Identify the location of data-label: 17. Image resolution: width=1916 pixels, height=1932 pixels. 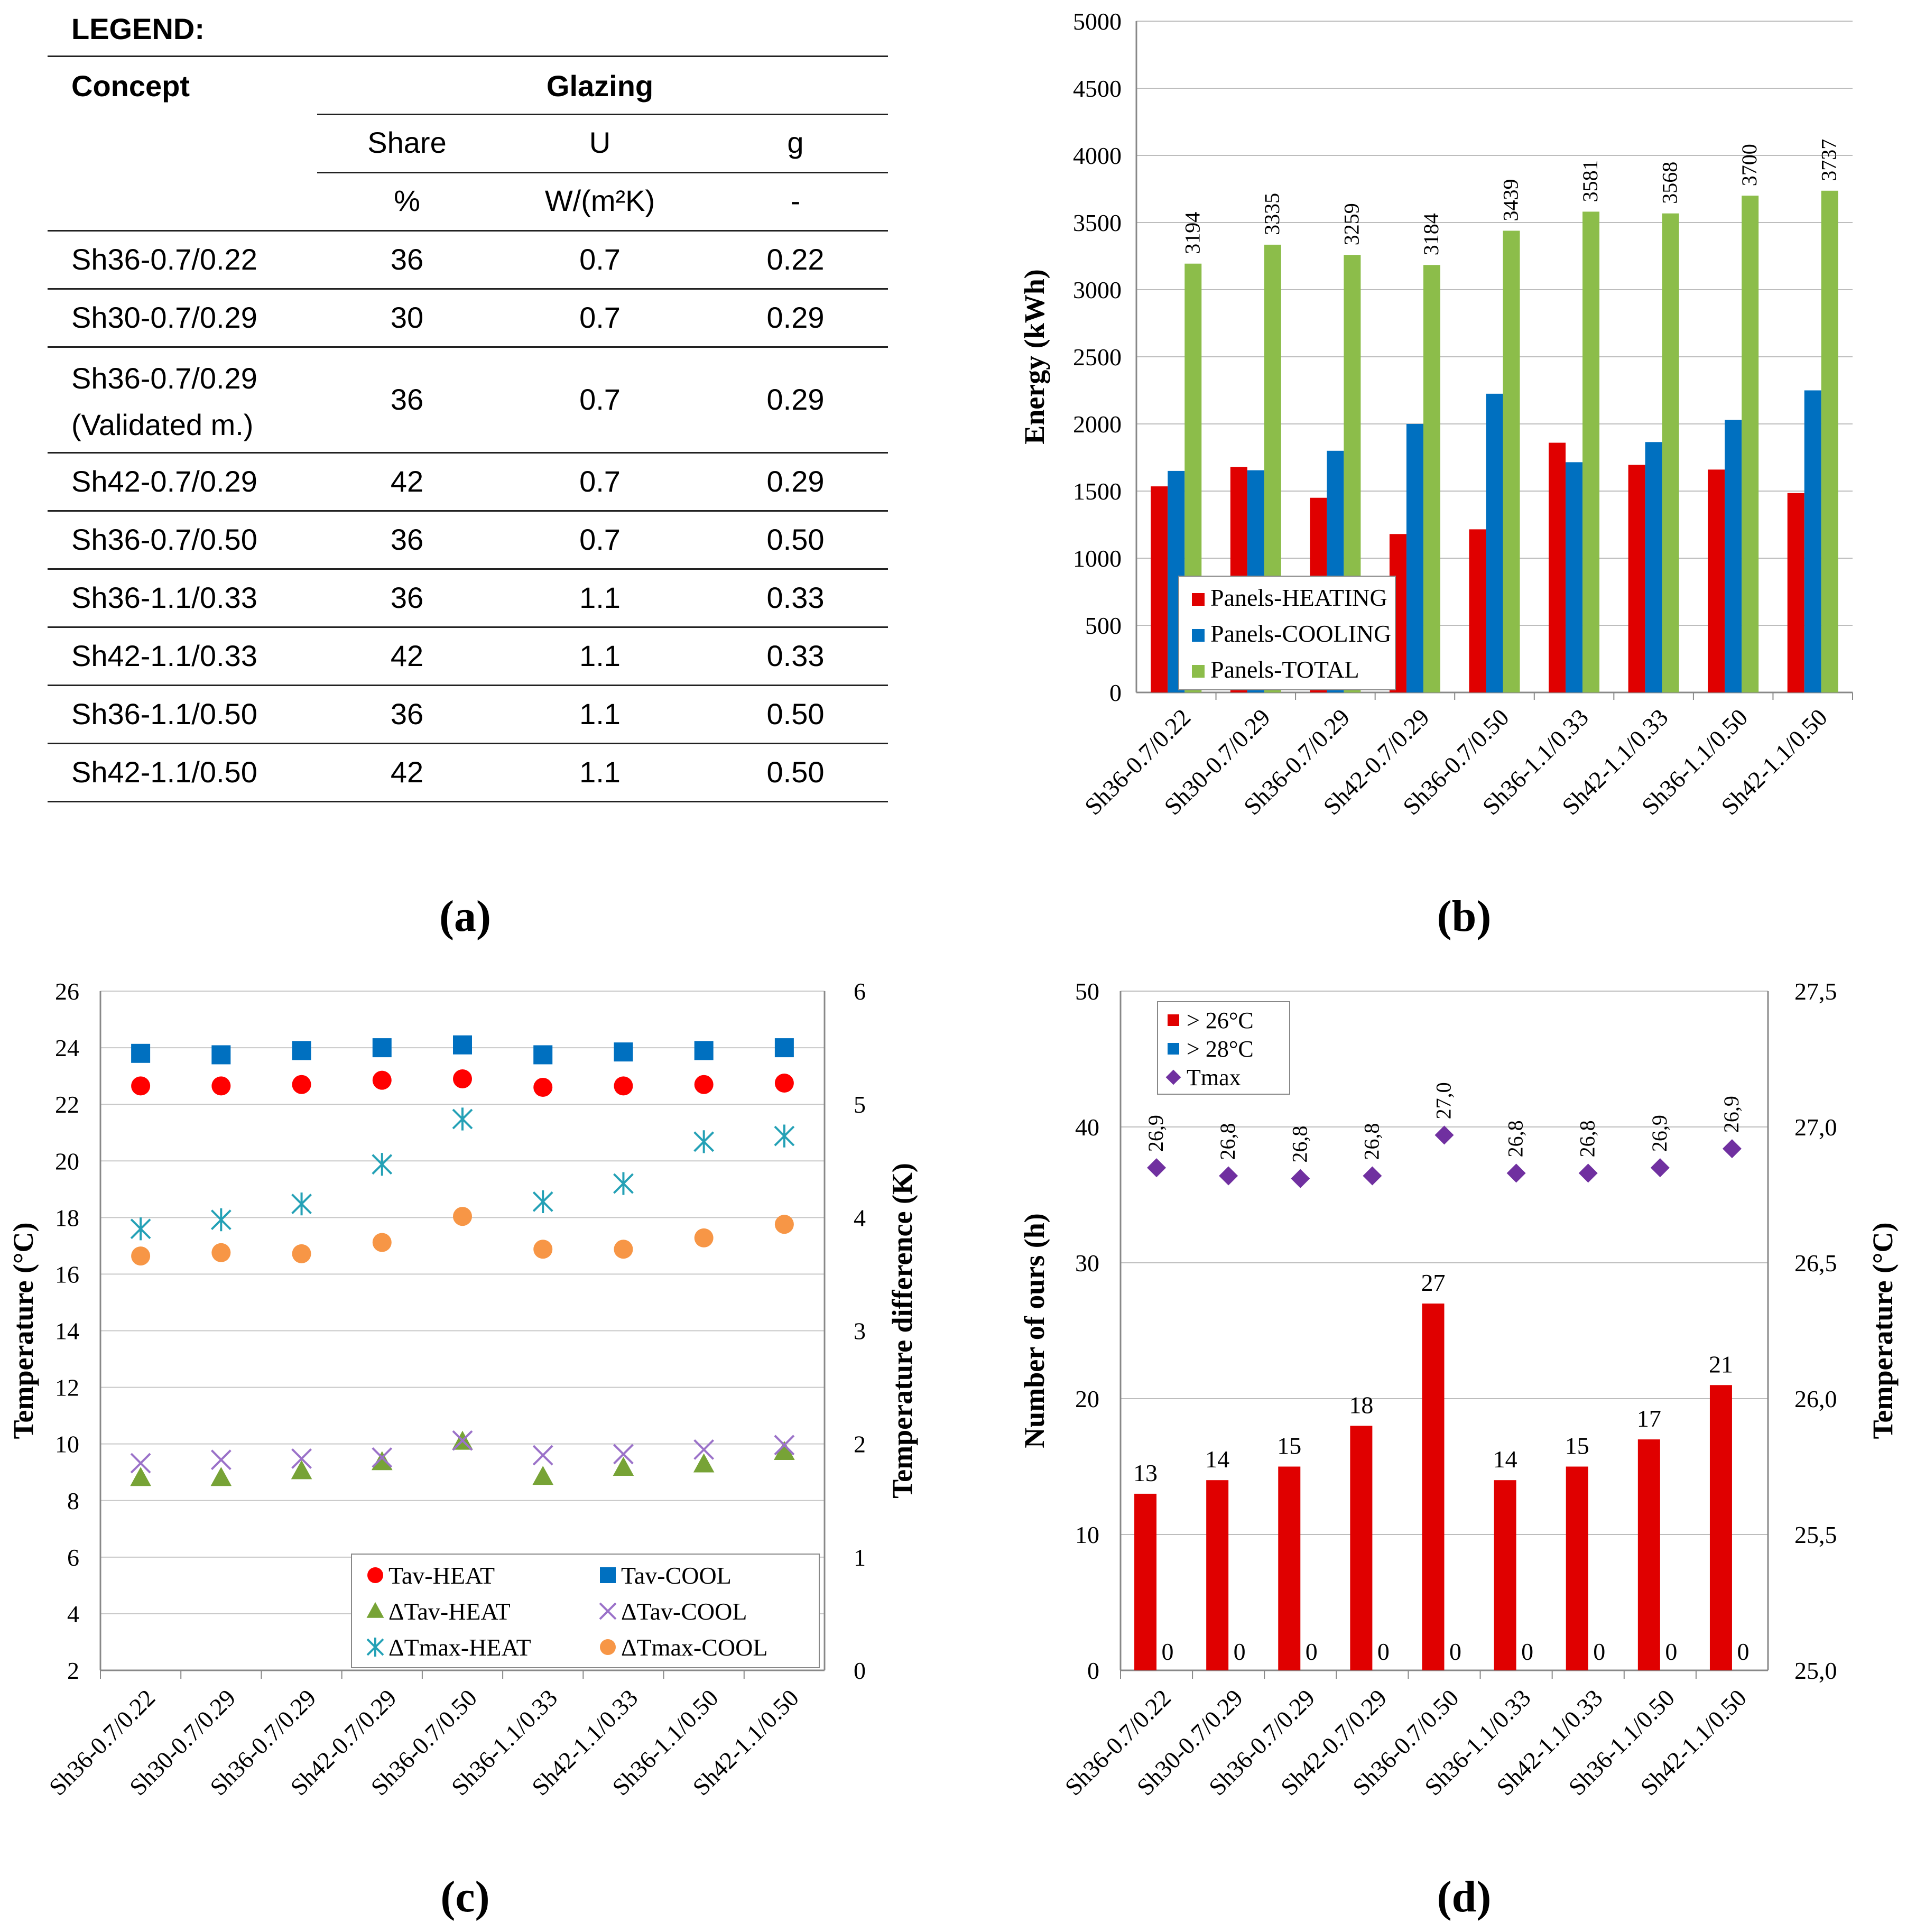
(1649, 1418).